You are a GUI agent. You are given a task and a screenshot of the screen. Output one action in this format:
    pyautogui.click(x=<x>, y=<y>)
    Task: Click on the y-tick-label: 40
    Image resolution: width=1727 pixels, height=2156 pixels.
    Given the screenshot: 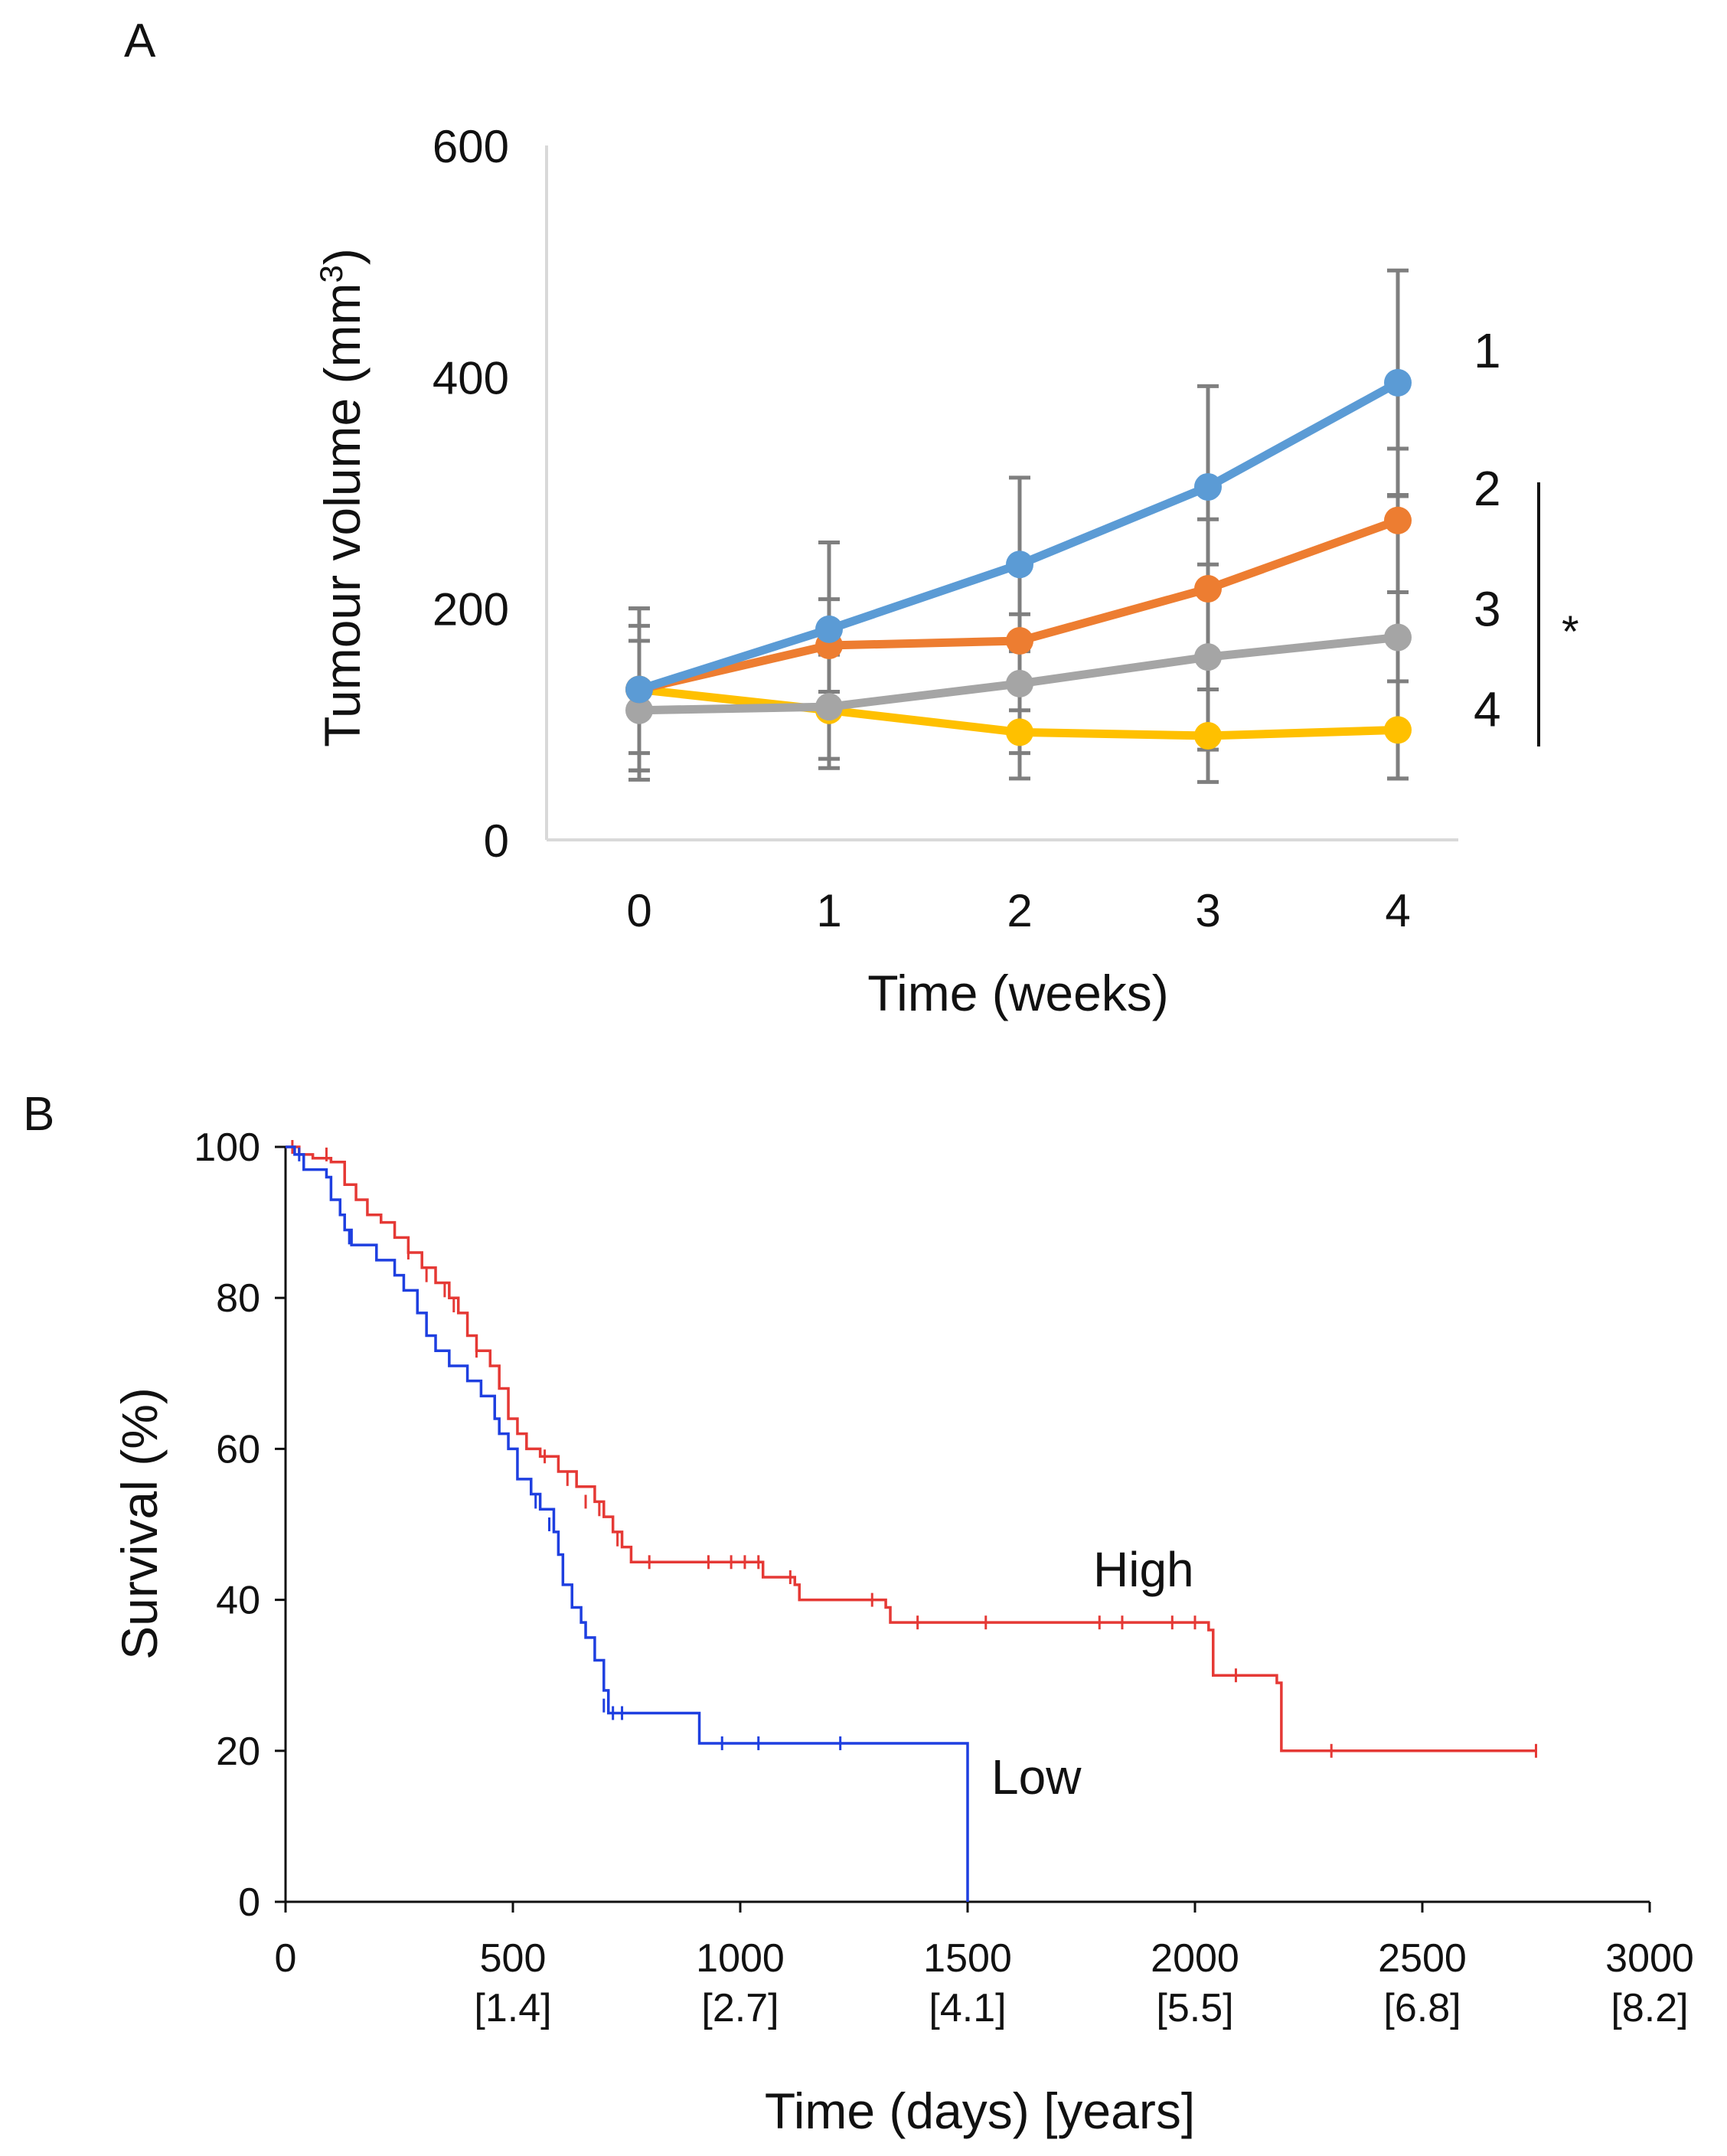 What is the action you would take?
    pyautogui.click(x=238, y=1601)
    